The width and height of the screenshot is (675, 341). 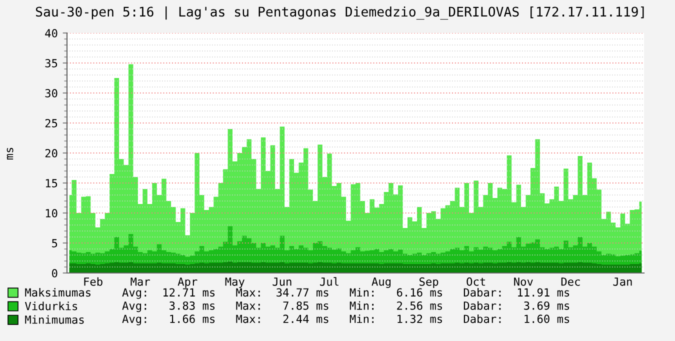 What do you see at coordinates (346, 293) in the screenshot?
I see `text: Avg: 12.71 ms Max: 34.77 ms Min: 6.16 ms Dabar: 11.91 ms` at bounding box center [346, 293].